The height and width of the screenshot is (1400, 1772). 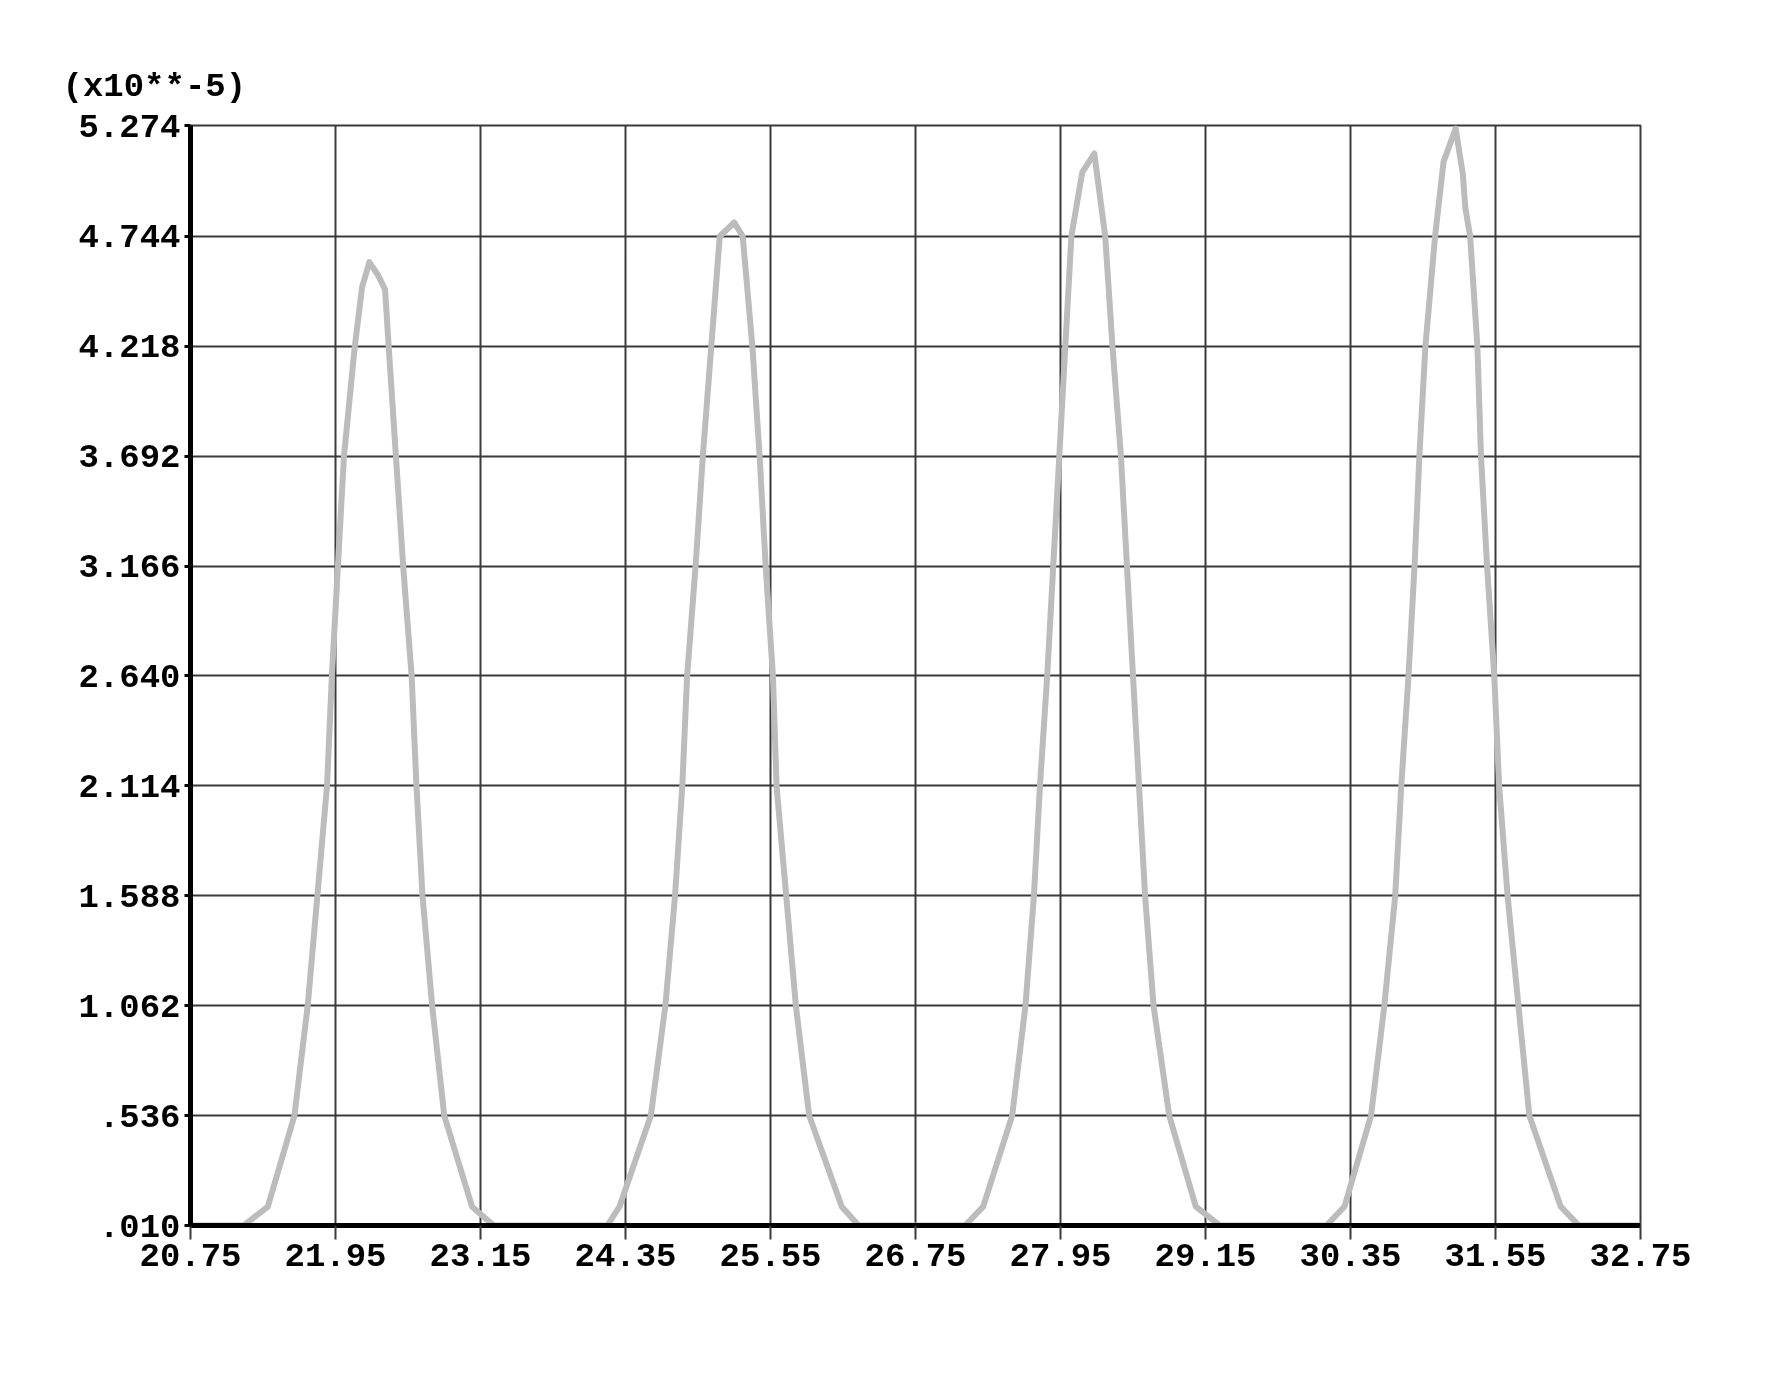 What do you see at coordinates (335, 1256) in the screenshot?
I see `x-tick-label: 21.95` at bounding box center [335, 1256].